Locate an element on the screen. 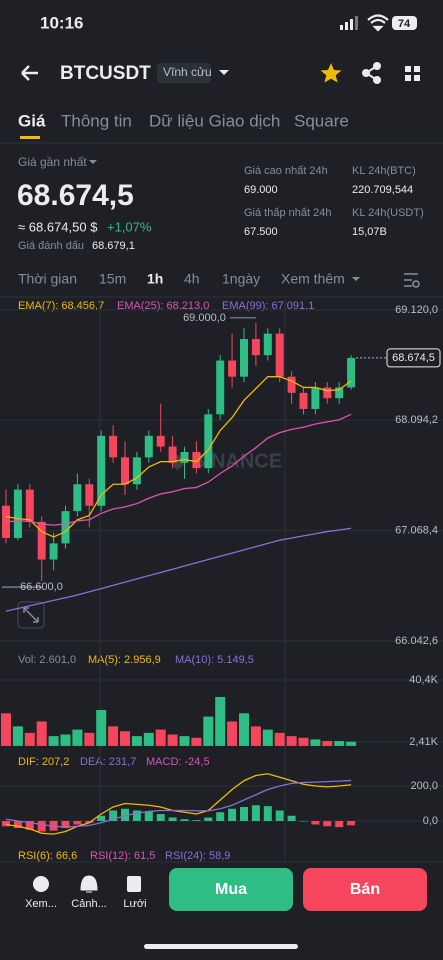 The image size is (443, 960). alert-icon is located at coordinates (89, 884).